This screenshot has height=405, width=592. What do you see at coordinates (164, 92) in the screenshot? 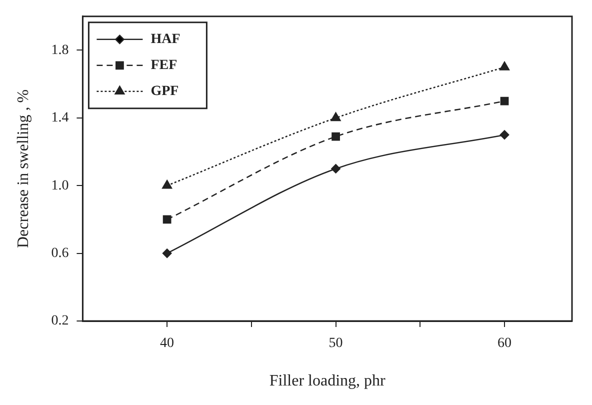
I see `legend-label: GPF` at bounding box center [164, 92].